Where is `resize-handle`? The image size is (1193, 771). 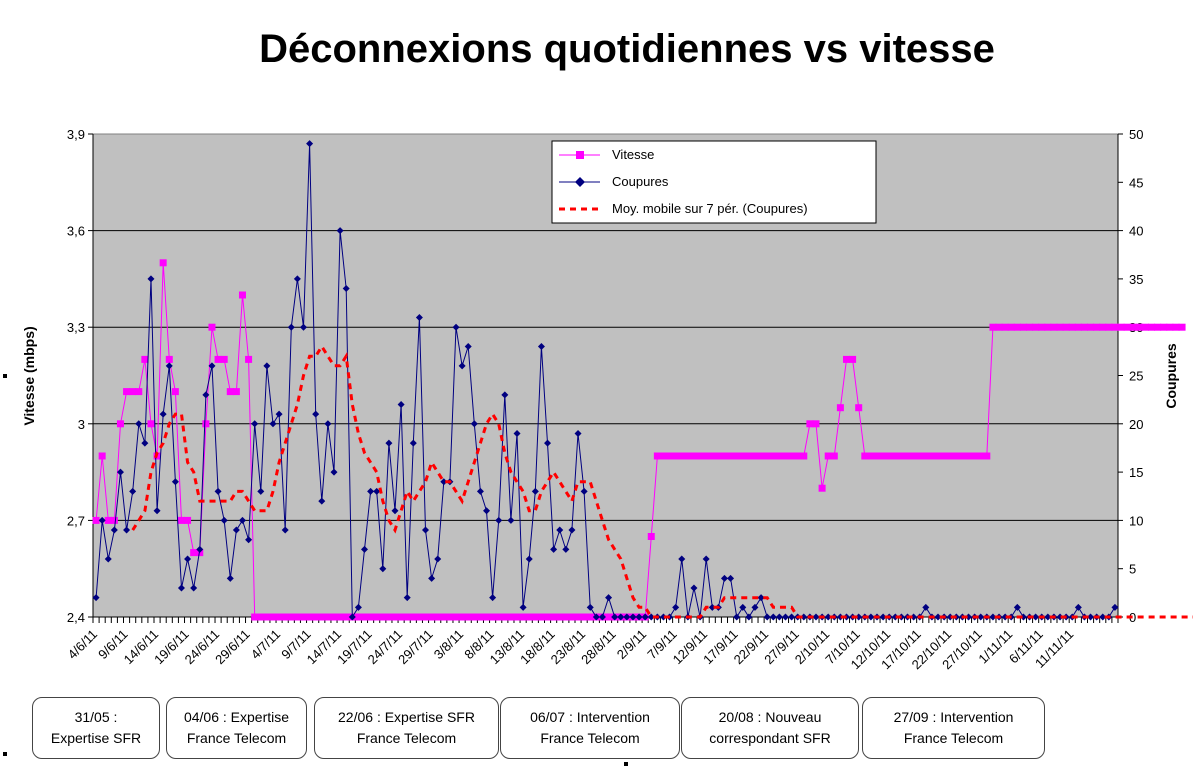 resize-handle is located at coordinates (5, 376).